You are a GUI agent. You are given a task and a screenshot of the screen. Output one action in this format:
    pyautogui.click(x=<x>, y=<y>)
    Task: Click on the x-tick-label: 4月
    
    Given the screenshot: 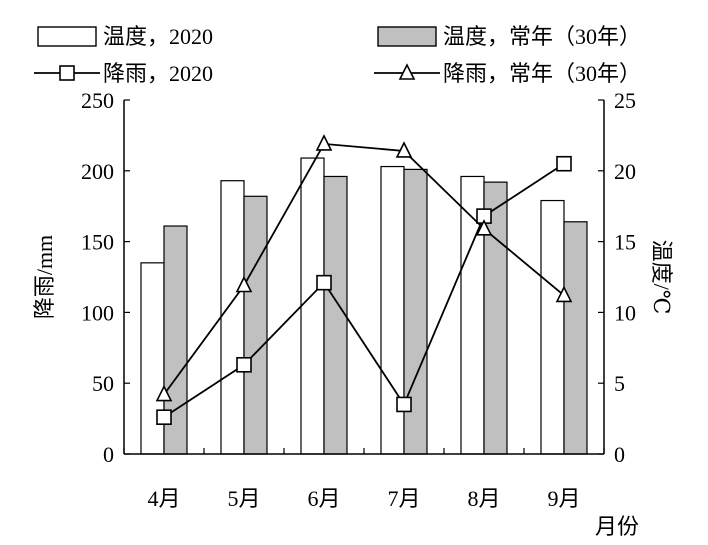 What is the action you would take?
    pyautogui.click(x=163, y=498)
    